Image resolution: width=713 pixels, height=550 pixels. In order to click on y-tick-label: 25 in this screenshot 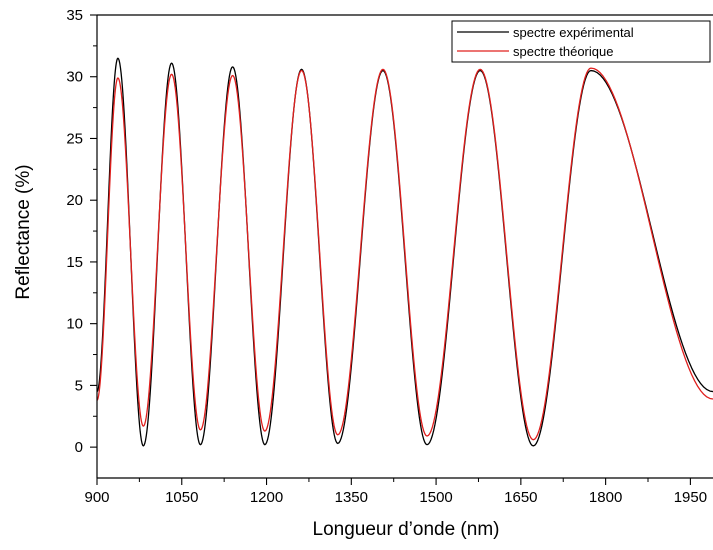, I will do `click(74, 138)`.